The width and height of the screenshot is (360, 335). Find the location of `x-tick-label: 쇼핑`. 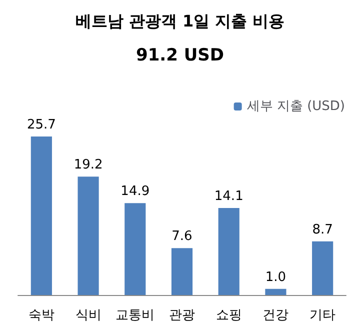

x-tick-label: 쇼핑 is located at coordinates (229, 315).